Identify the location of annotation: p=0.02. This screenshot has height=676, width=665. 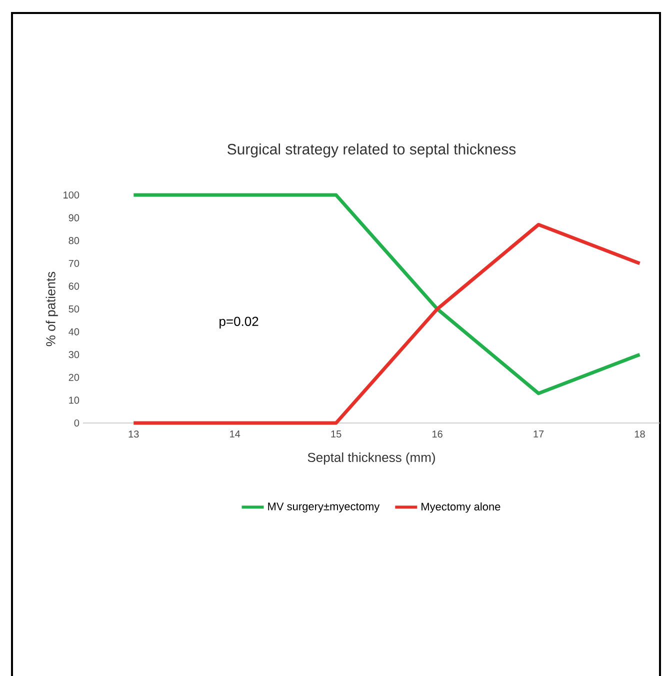
(239, 322).